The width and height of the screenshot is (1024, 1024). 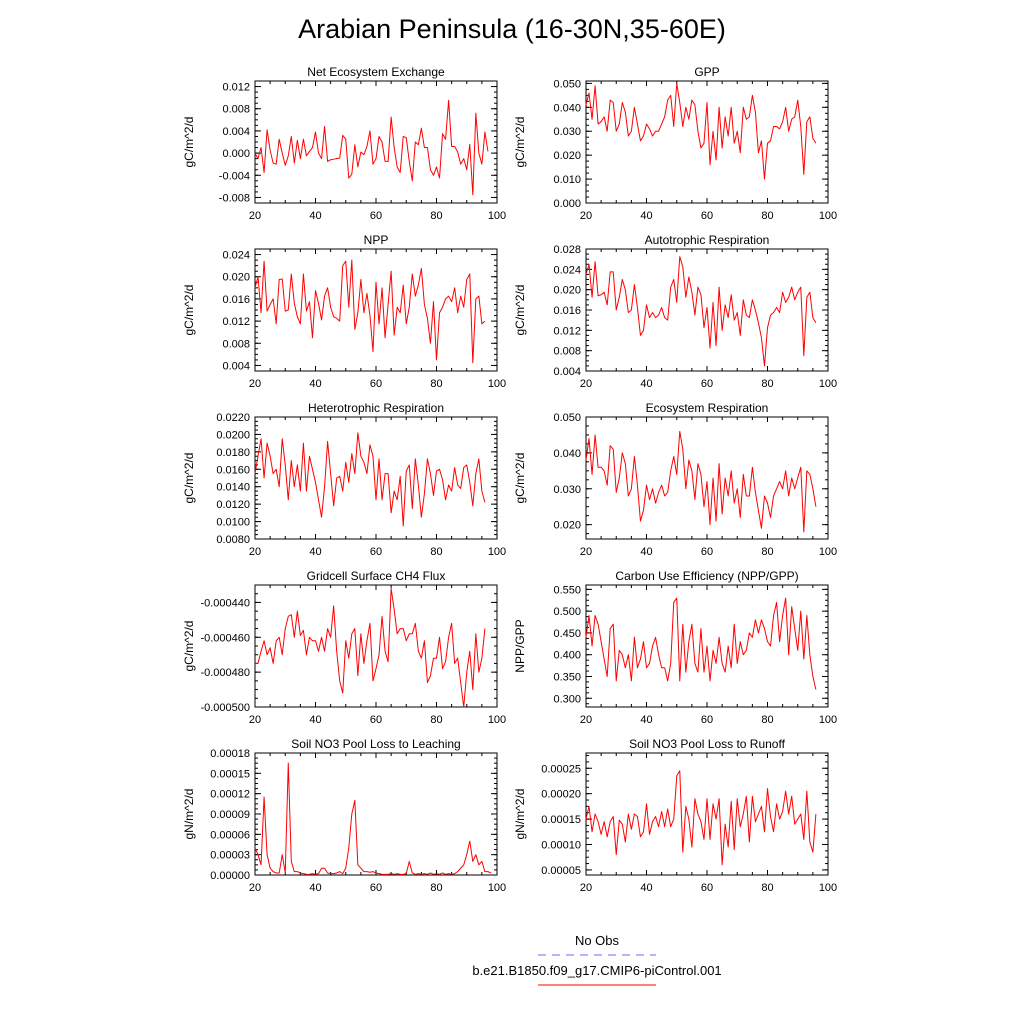 I want to click on y-tick-label: 0.00025, so click(x=561, y=769).